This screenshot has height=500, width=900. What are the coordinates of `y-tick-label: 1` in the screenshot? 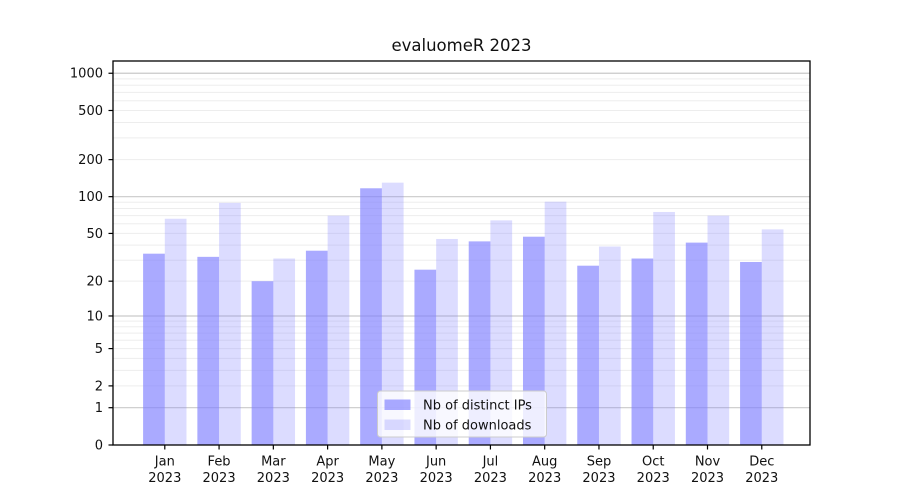 It's located at (99, 408).